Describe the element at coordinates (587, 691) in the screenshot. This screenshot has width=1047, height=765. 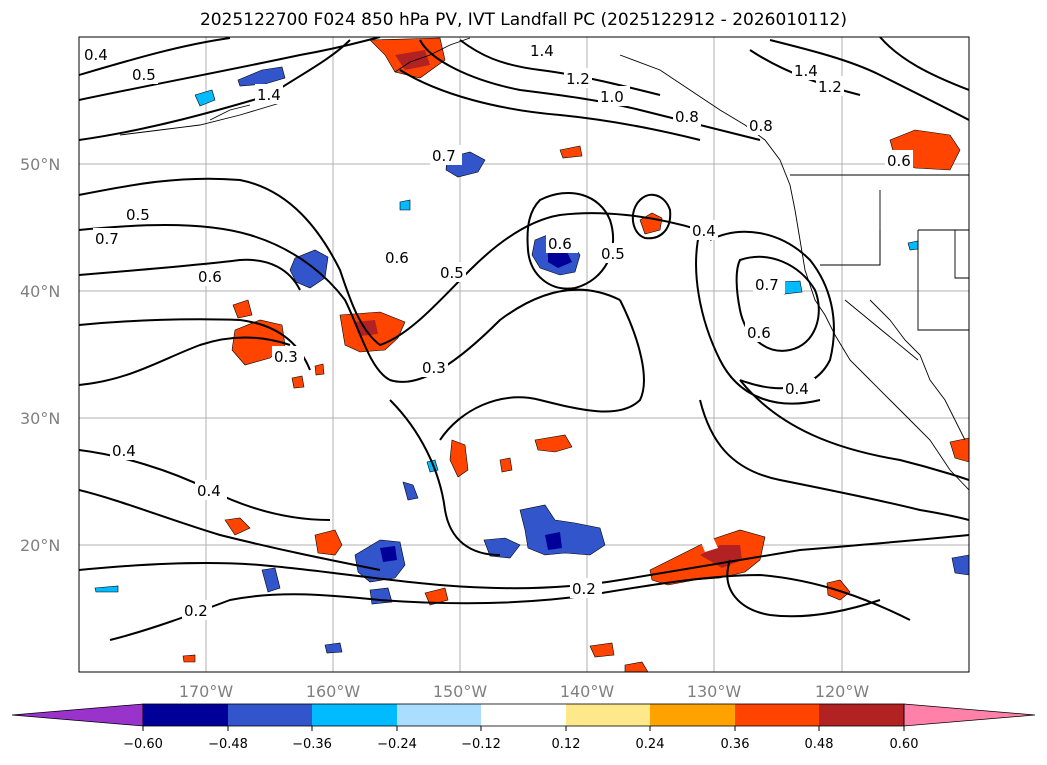
I see `lon-tick-140W: 140°W` at that location.